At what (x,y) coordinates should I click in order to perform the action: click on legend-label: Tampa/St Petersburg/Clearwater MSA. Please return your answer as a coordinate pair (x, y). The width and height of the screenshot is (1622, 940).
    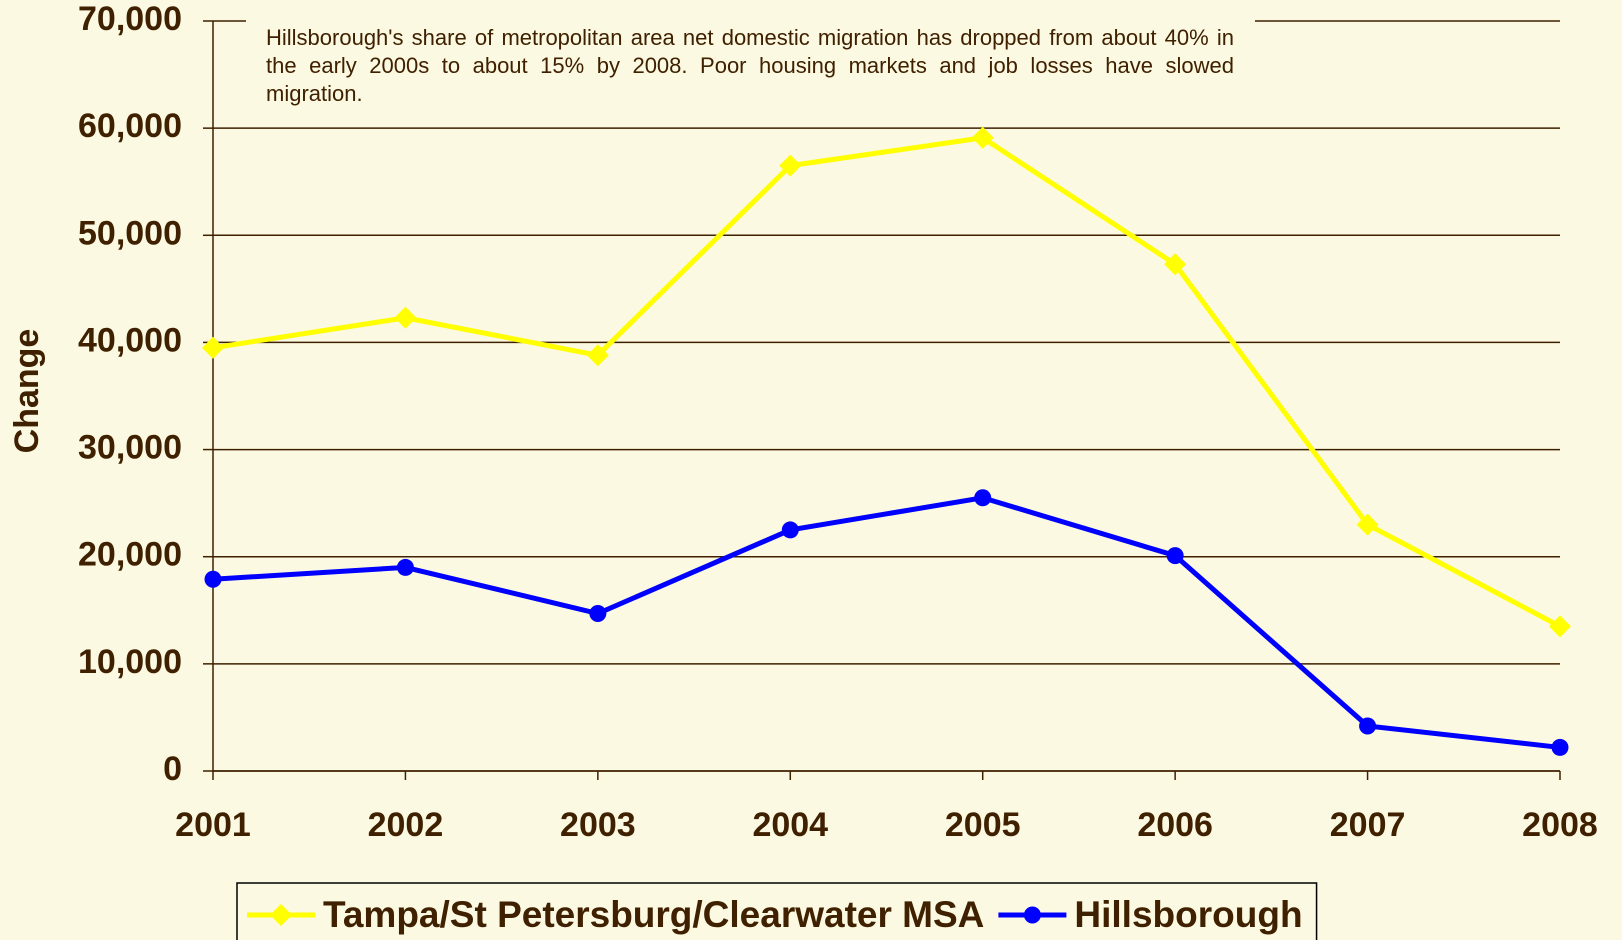
    Looking at the image, I should click on (653, 914).